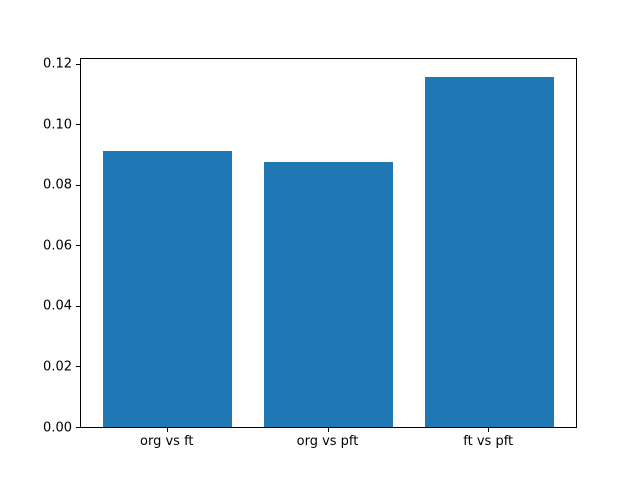 The image size is (640, 480). What do you see at coordinates (488, 441) in the screenshot?
I see `x-tick-label: ft vs pft` at bounding box center [488, 441].